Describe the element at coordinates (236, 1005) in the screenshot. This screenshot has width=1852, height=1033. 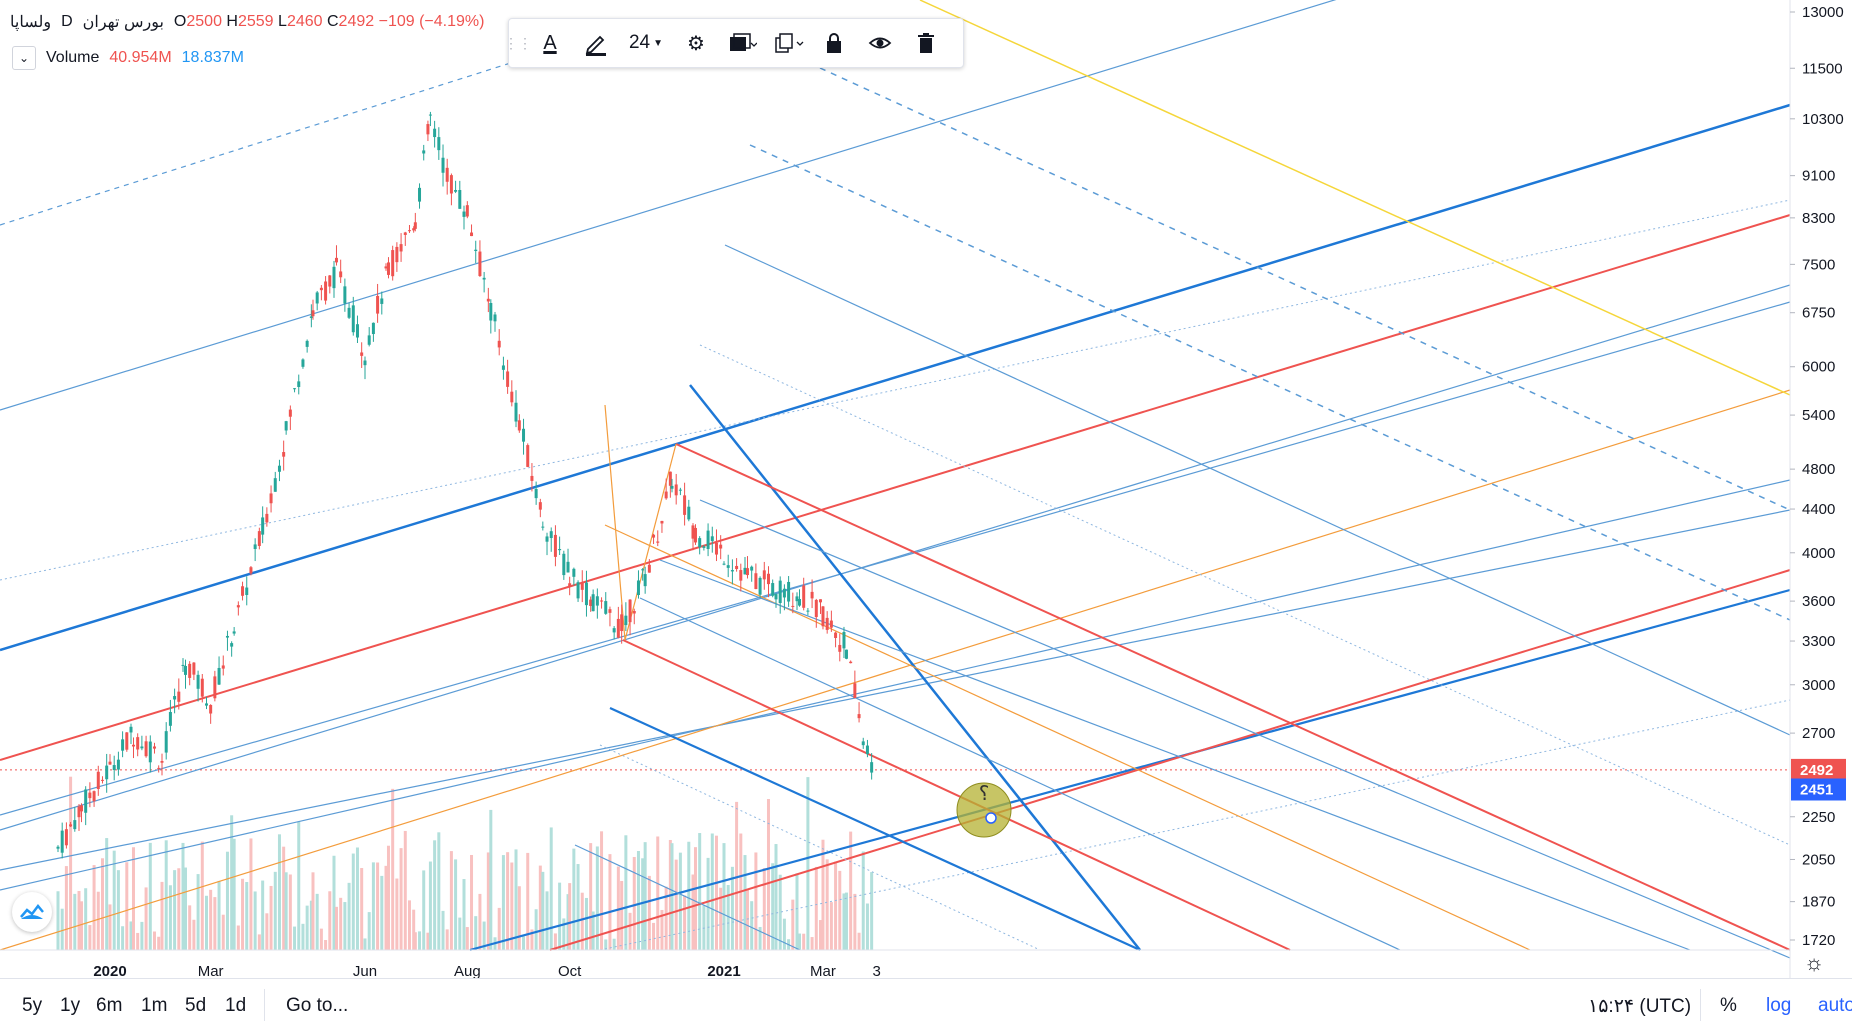
I see `range-1d-button: 1d` at that location.